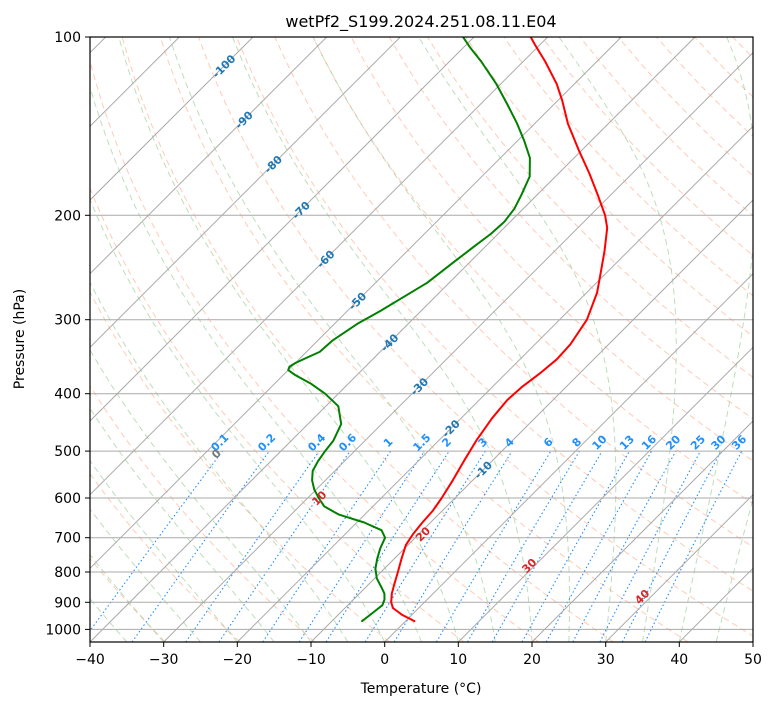 This screenshot has height=708, width=775. Describe the element at coordinates (67, 573) in the screenshot. I see `y-tick-label: 800` at that location.